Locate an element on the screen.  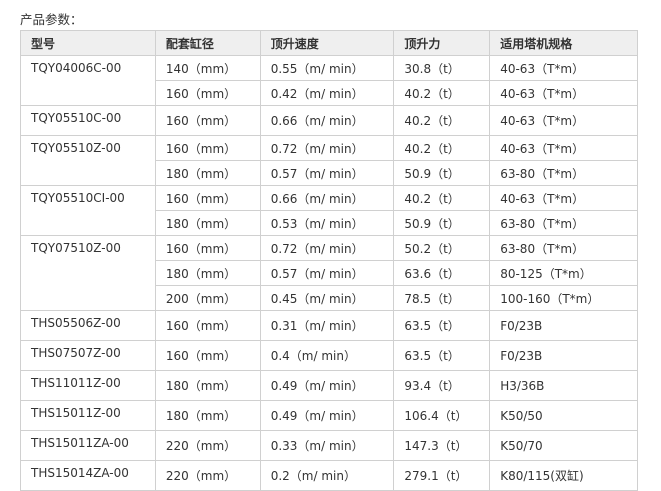
lifting-speed-cell: 0.31（m/ min） is located at coordinates (327, 325).